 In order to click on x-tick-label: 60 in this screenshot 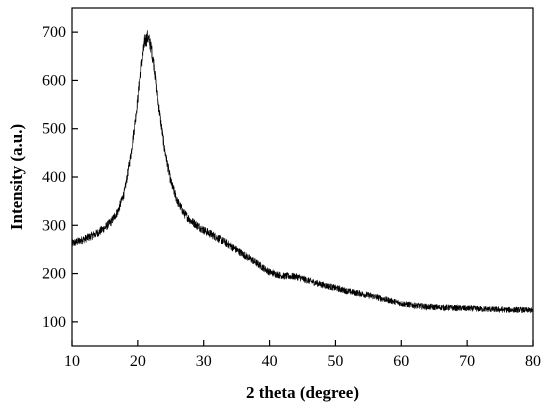, I will do `click(401, 361)`.